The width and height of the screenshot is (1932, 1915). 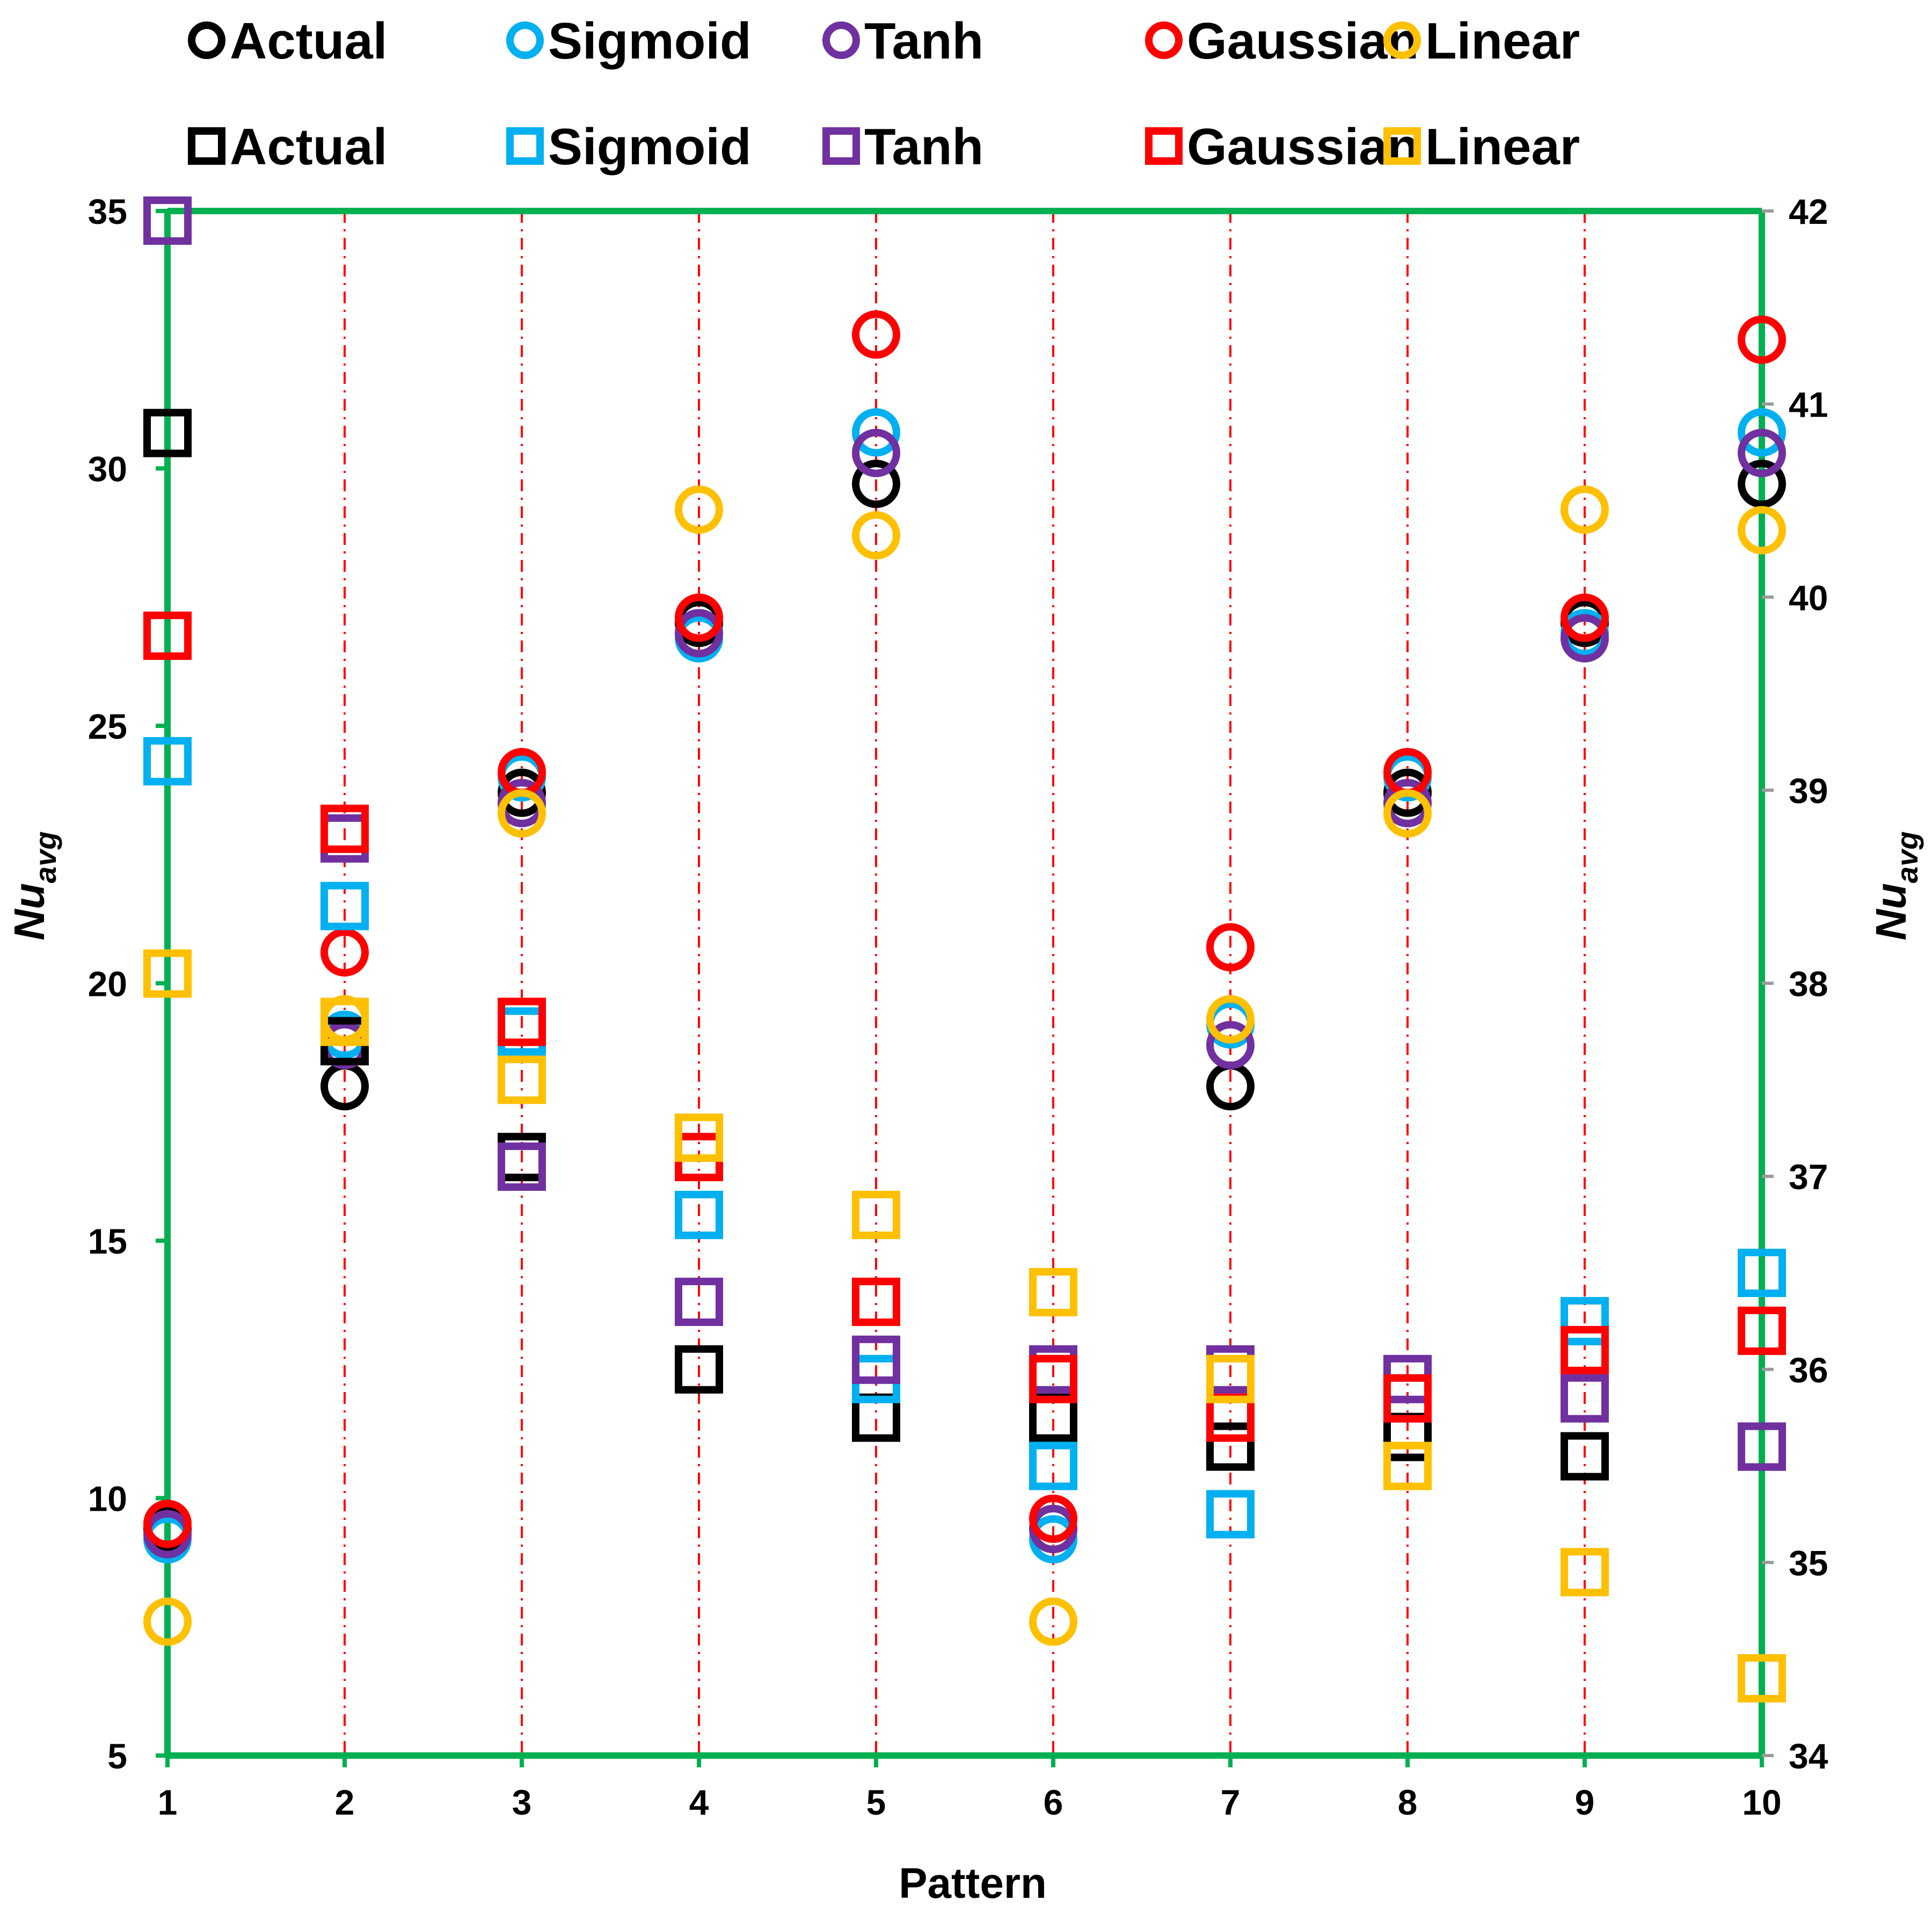 What do you see at coordinates (1761, 1802) in the screenshot?
I see `x-tick-label: 10` at bounding box center [1761, 1802].